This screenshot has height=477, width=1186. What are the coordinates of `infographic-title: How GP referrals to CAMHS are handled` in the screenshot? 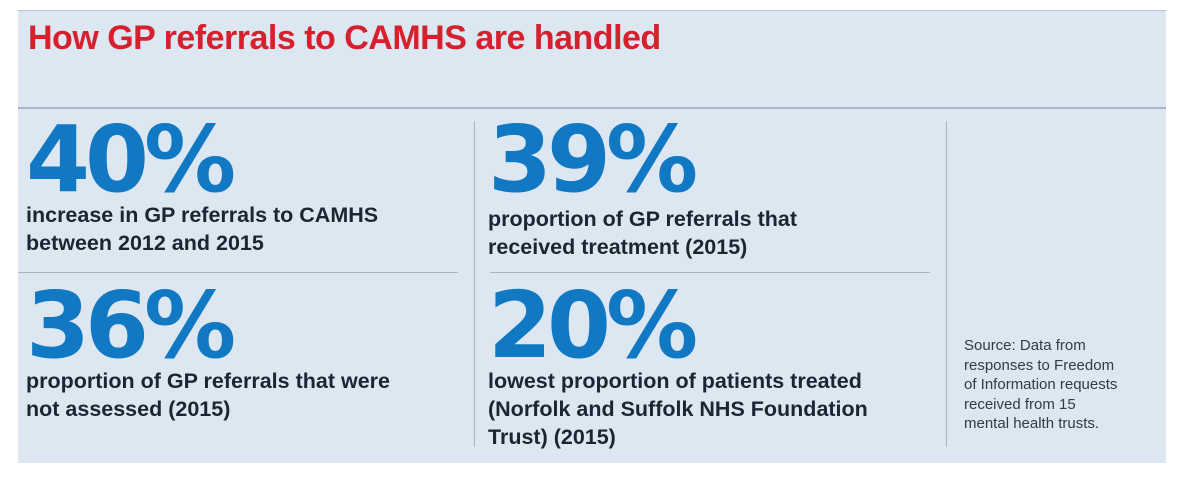 It's located at (344, 38).